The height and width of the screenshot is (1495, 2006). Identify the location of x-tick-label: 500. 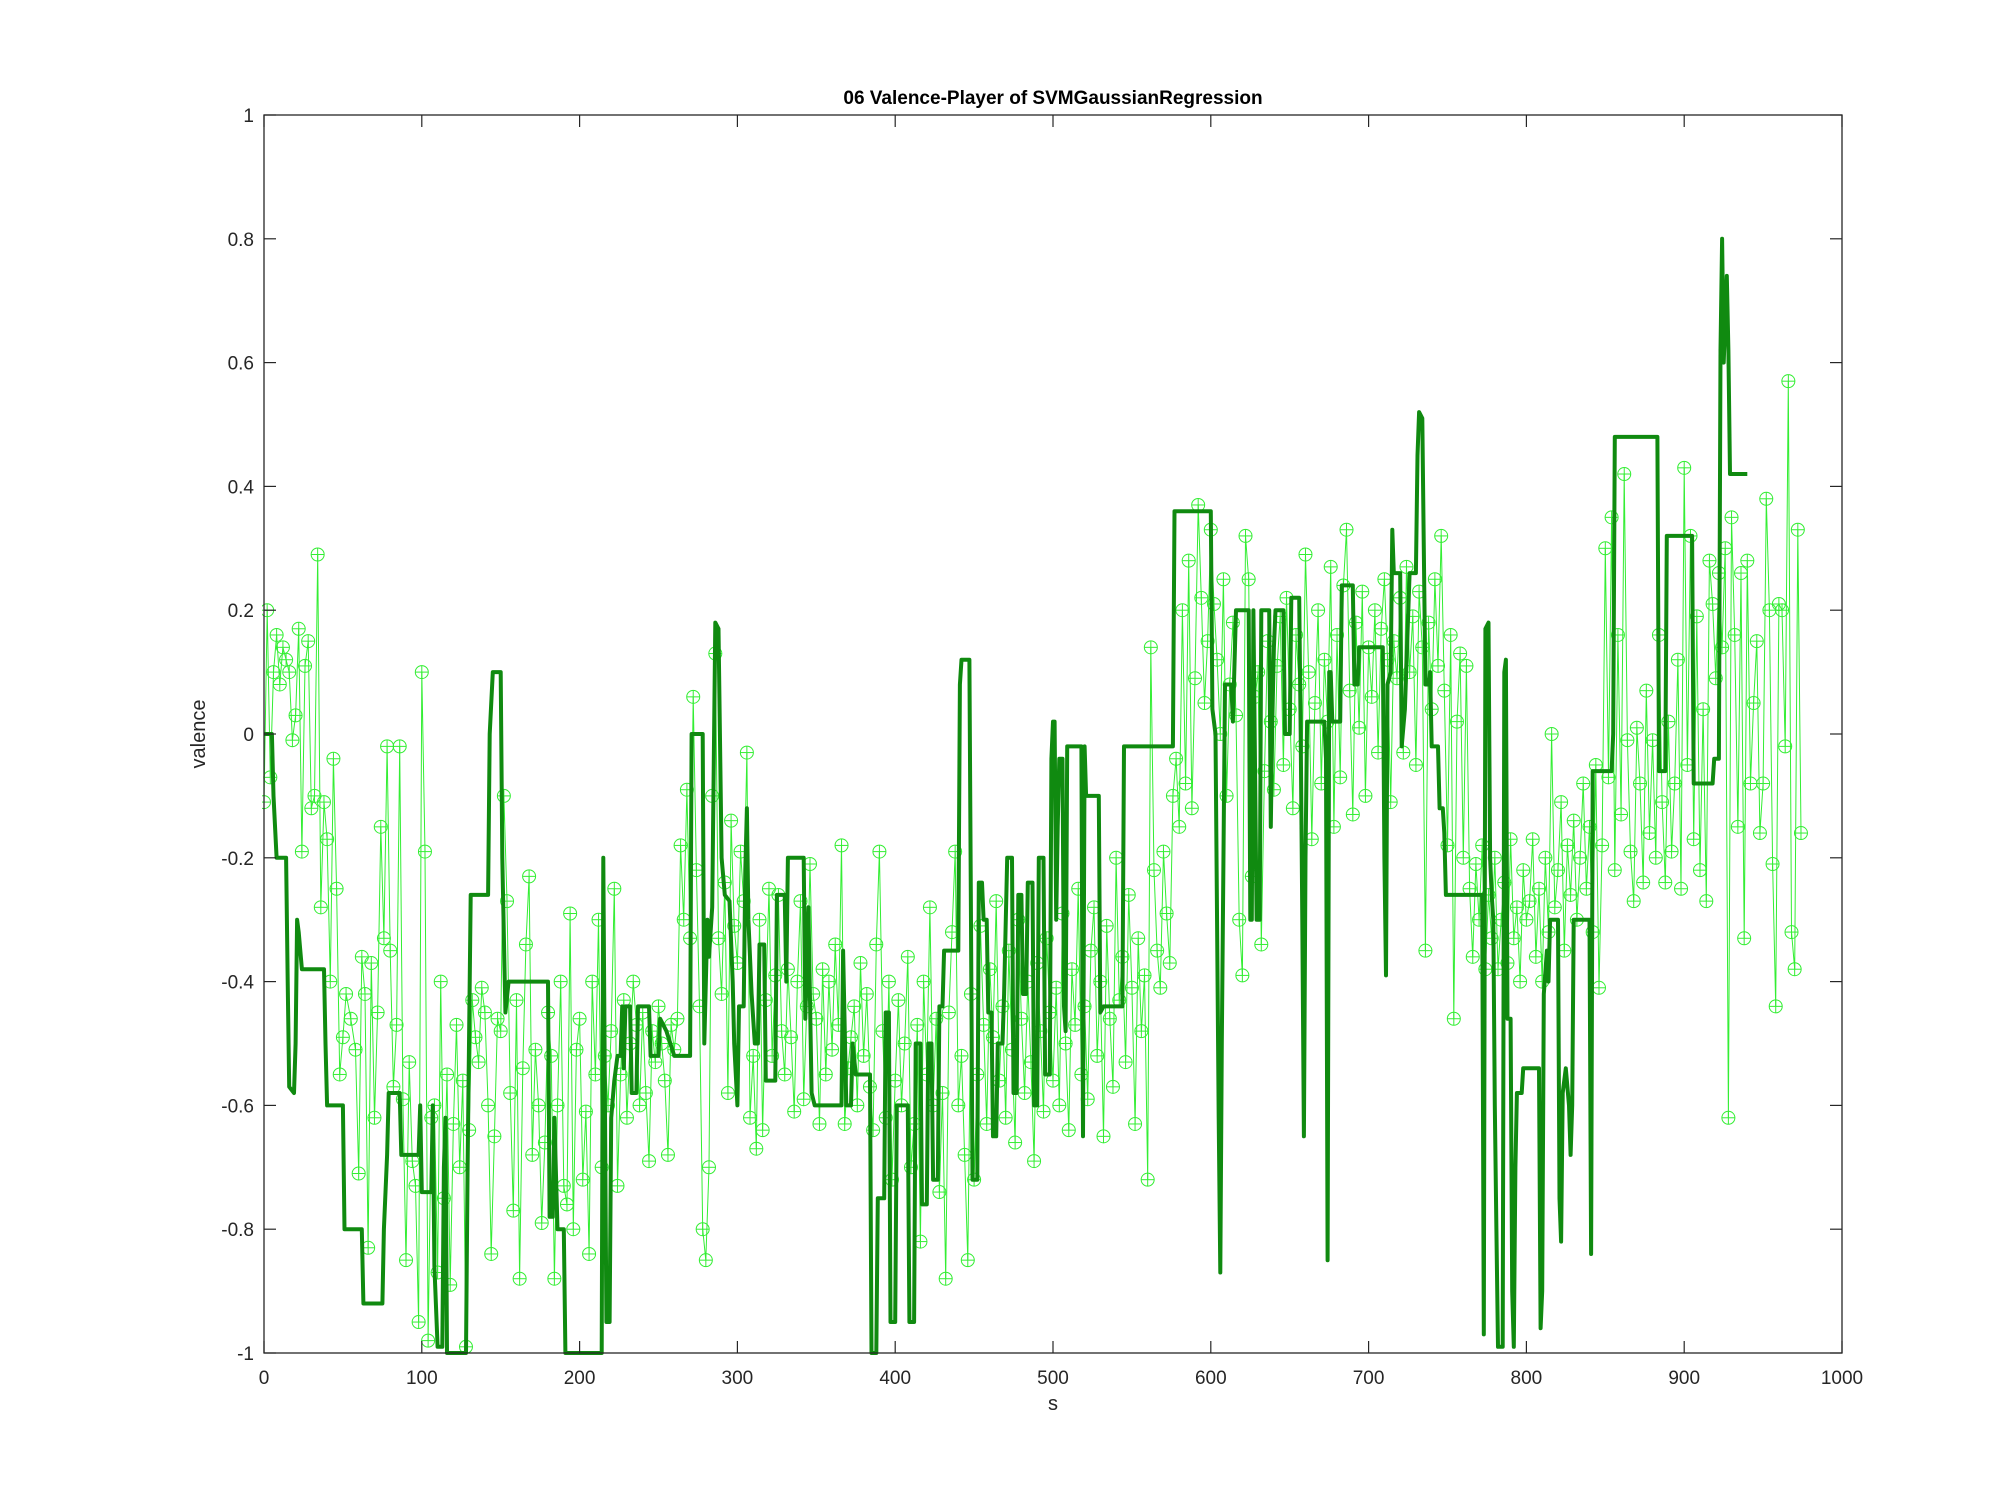
(1053, 1378).